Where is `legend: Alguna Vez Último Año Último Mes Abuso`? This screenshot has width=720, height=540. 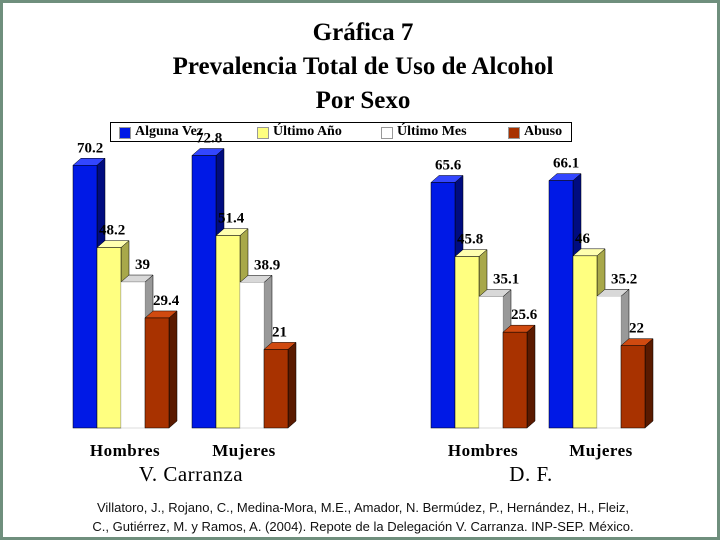 legend: Alguna Vez Último Año Último Mes Abuso is located at coordinates (341, 132).